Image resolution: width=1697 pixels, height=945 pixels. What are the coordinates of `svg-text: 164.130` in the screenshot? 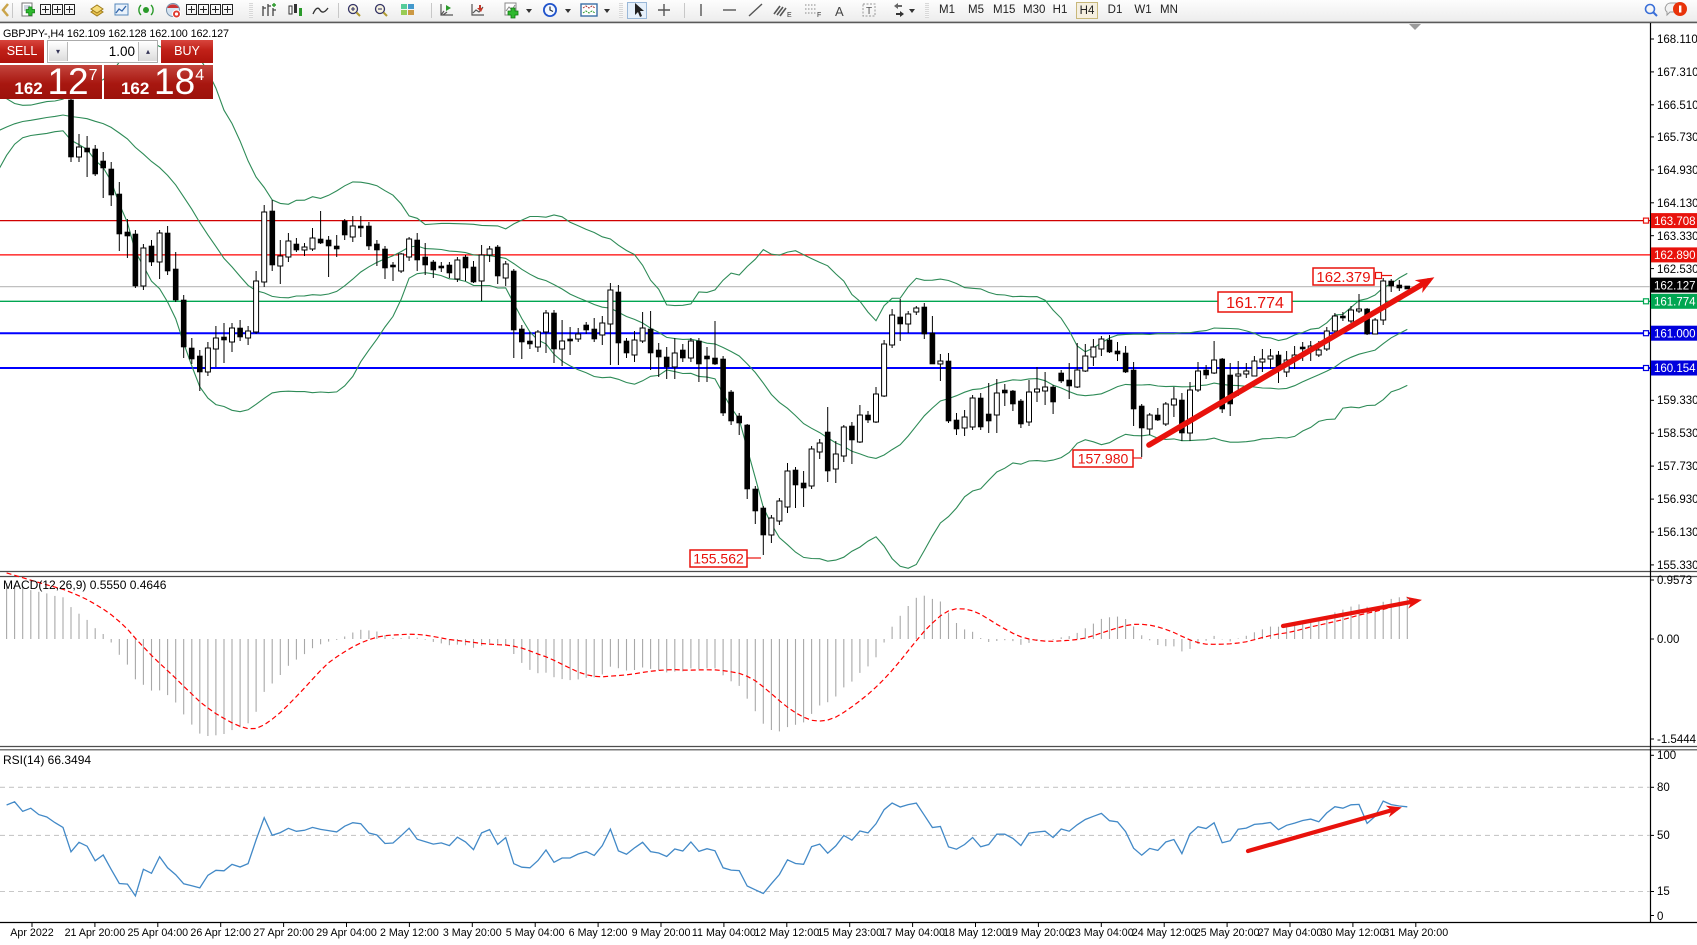 It's located at (1677, 204).